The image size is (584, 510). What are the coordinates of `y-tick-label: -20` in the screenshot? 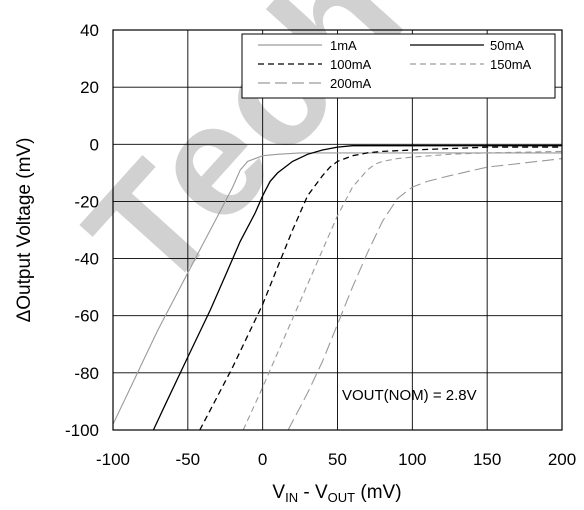 It's located at (86, 201).